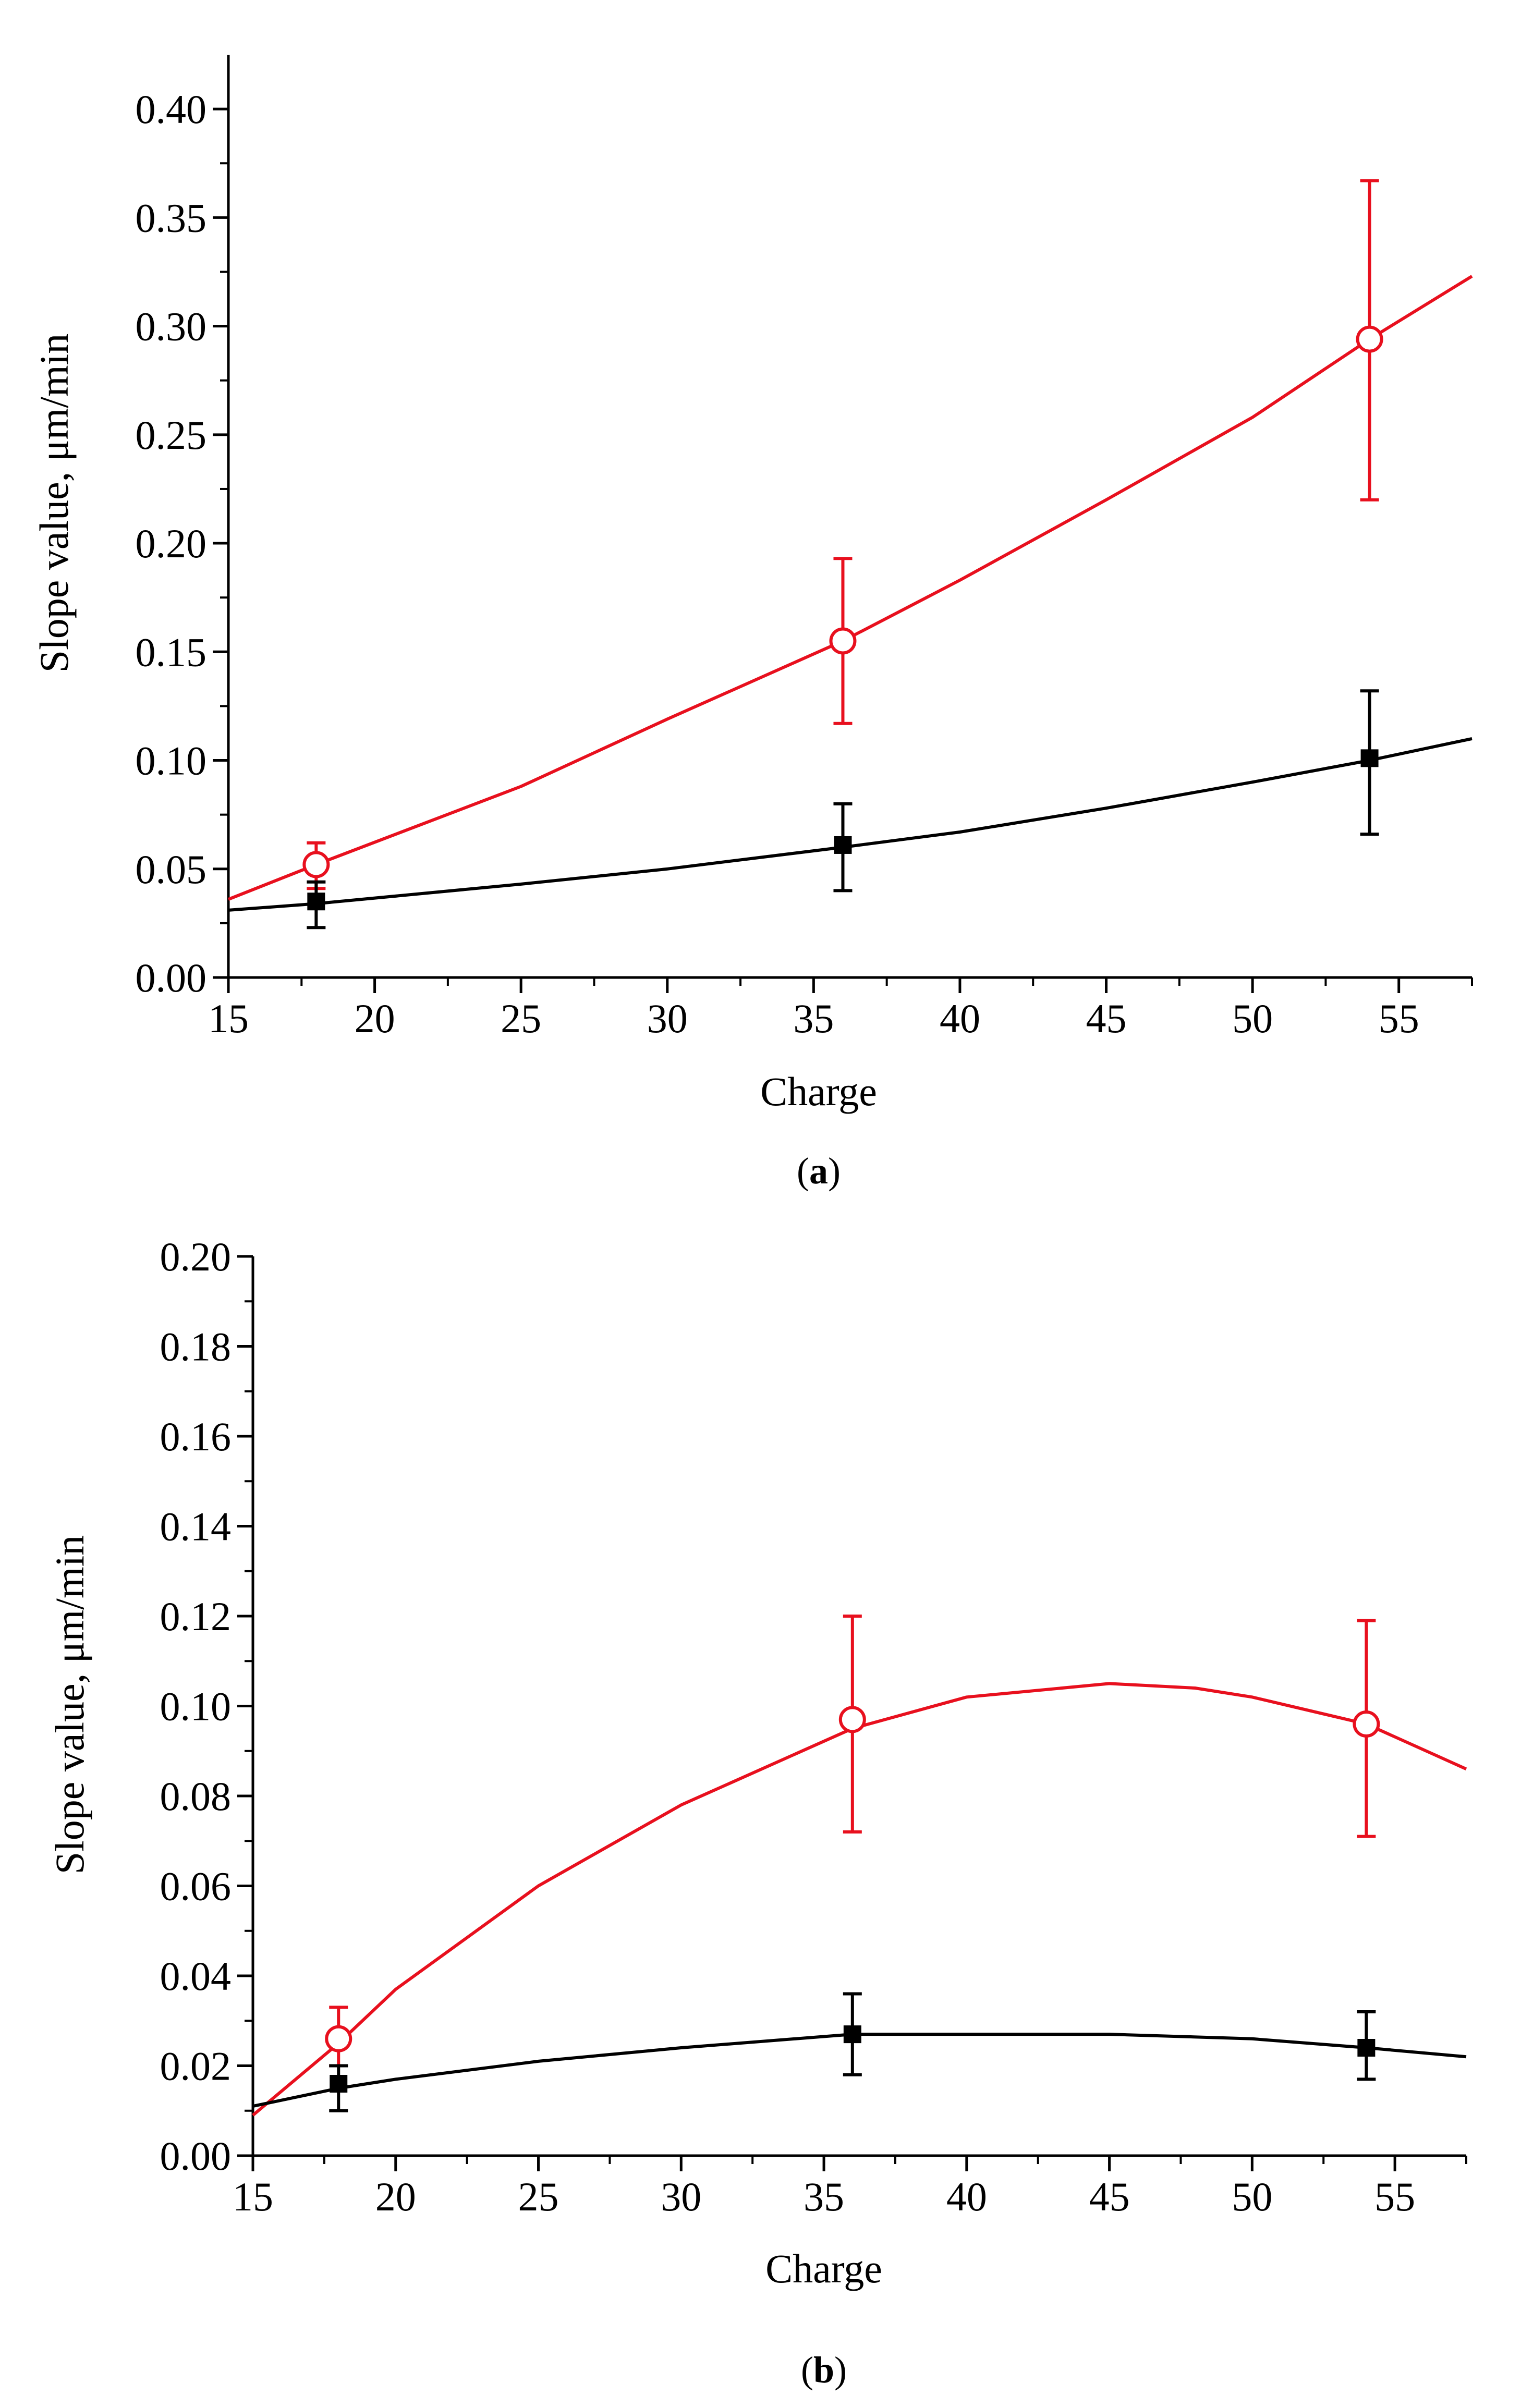 The image size is (1521, 2408). Describe the element at coordinates (196, 1886) in the screenshot. I see `y-tick-label: 0.06` at that location.